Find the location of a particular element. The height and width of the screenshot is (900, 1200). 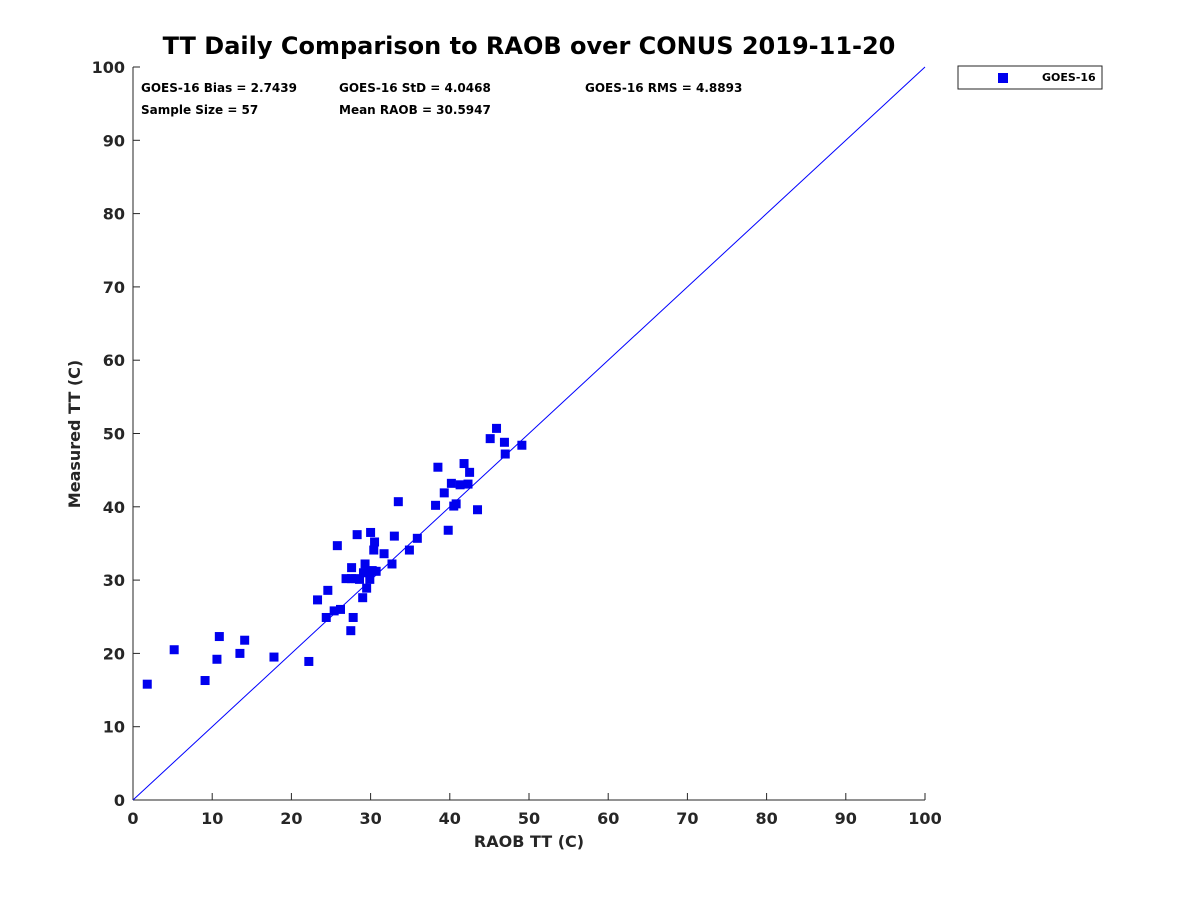

x-tick-label: 90 is located at coordinates (846, 818).